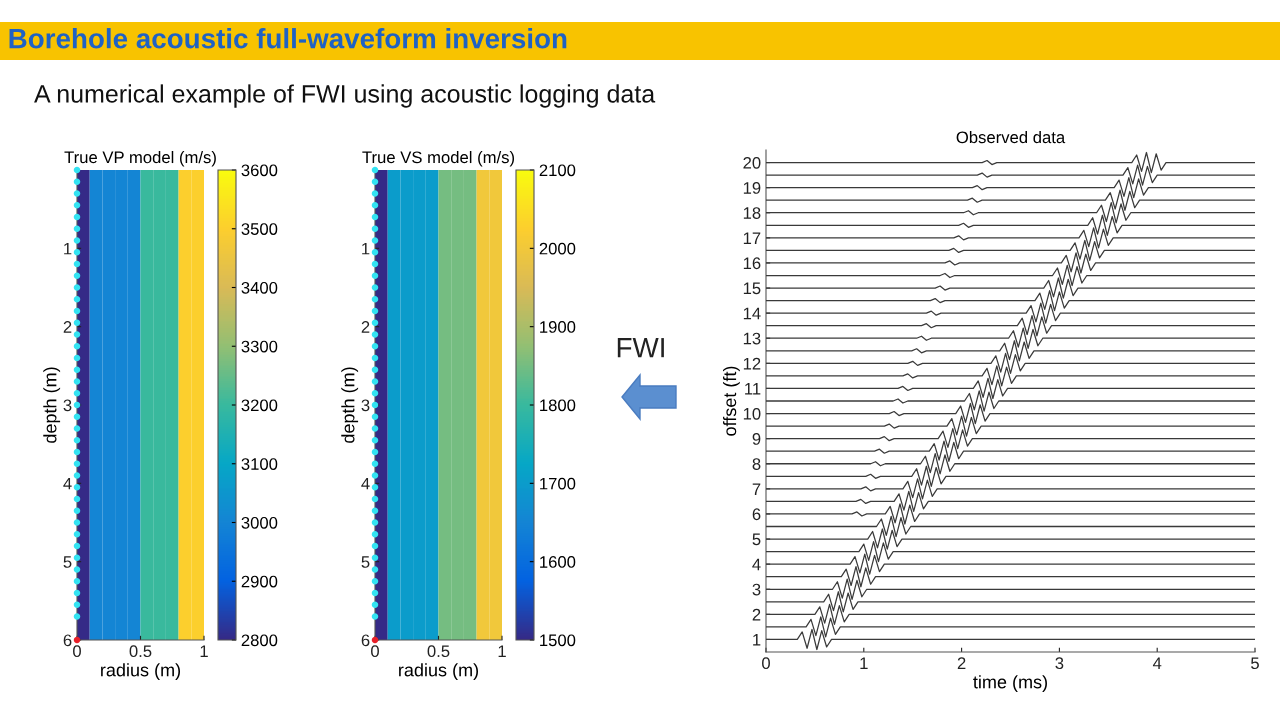  I want to click on y-tick-label: 13, so click(752, 338).